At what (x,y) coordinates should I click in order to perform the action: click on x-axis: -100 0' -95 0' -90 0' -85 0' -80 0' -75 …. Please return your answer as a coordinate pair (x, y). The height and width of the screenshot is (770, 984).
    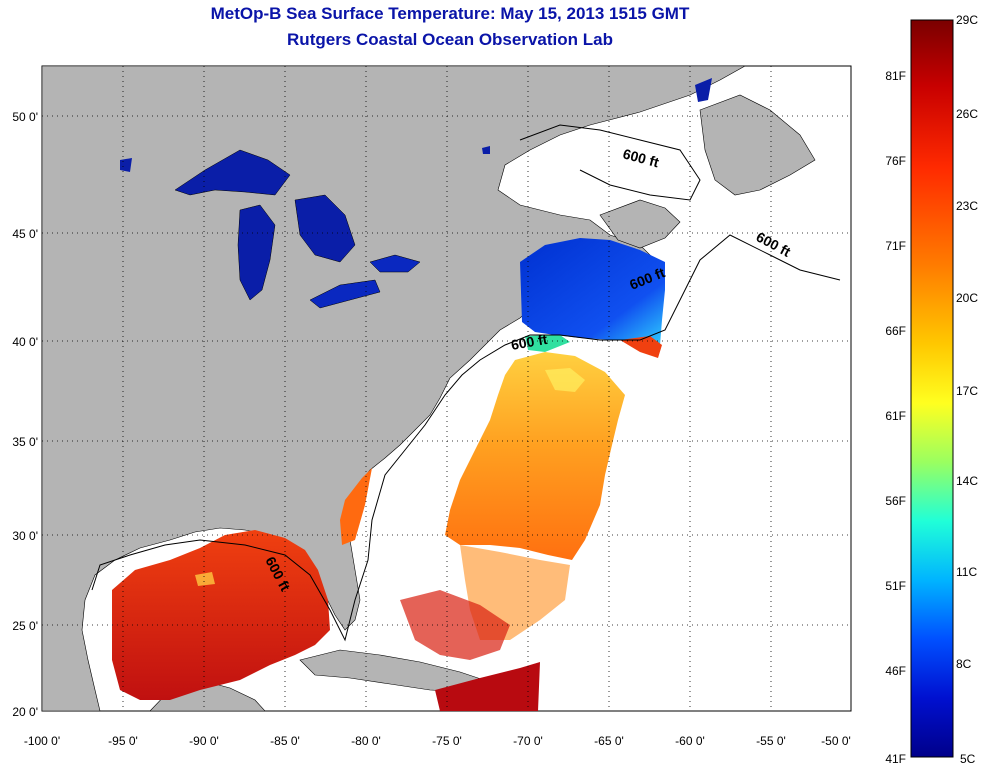
    Looking at the image, I should click on (437, 741).